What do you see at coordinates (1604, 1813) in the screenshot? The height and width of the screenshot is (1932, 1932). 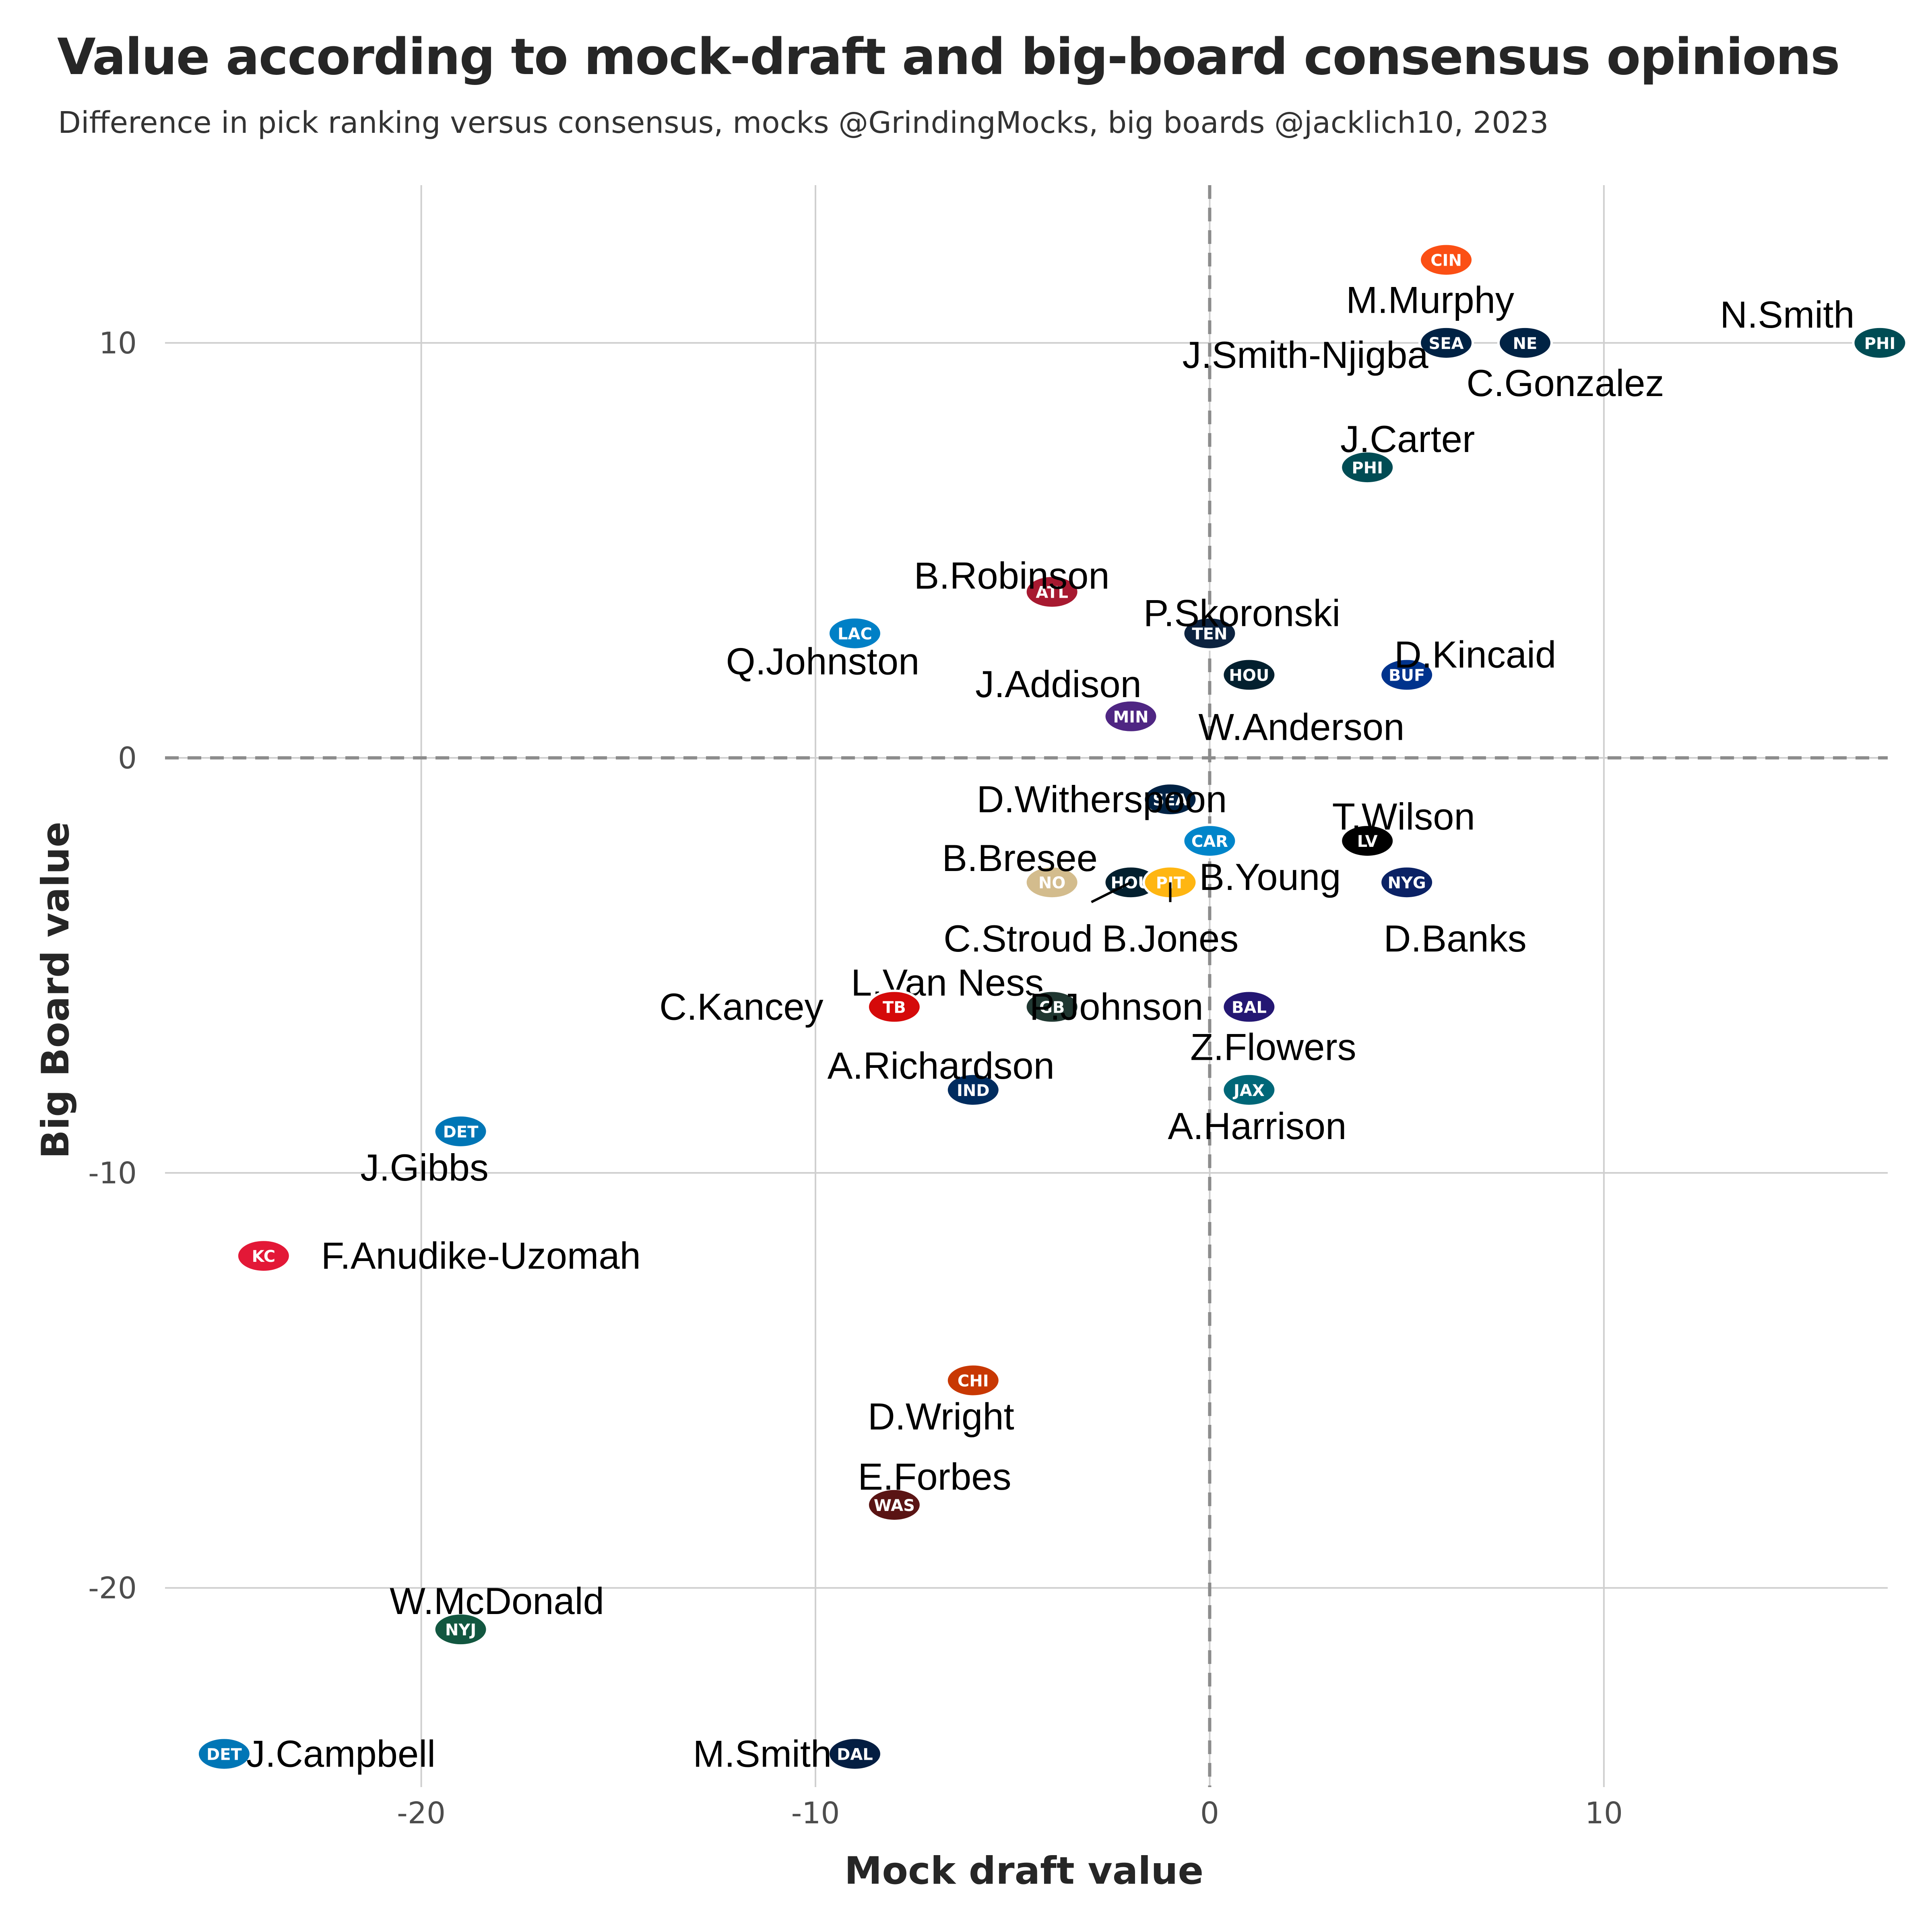 I see `x-tick-label: 10` at bounding box center [1604, 1813].